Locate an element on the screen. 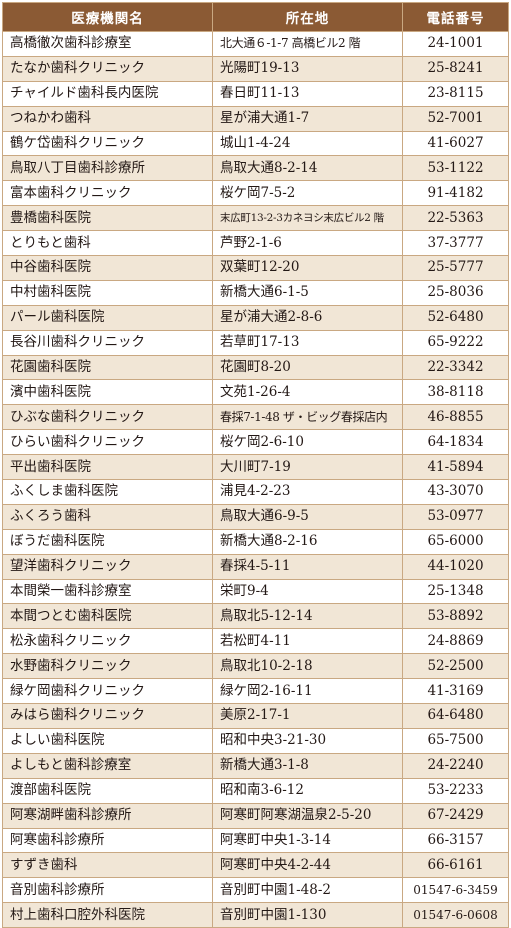 This screenshot has height=928, width=511. table-row: 鶴ケ岱歯科クリニック 城山1-4-24 41-6027 is located at coordinates (255, 143).